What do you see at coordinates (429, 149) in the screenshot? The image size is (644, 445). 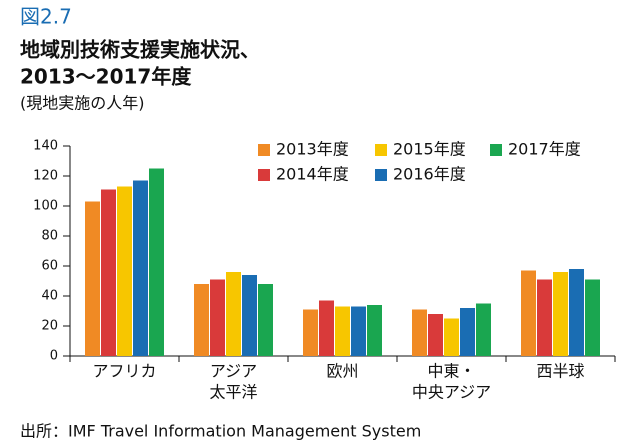 I see `legend-label: 2015年度` at bounding box center [429, 149].